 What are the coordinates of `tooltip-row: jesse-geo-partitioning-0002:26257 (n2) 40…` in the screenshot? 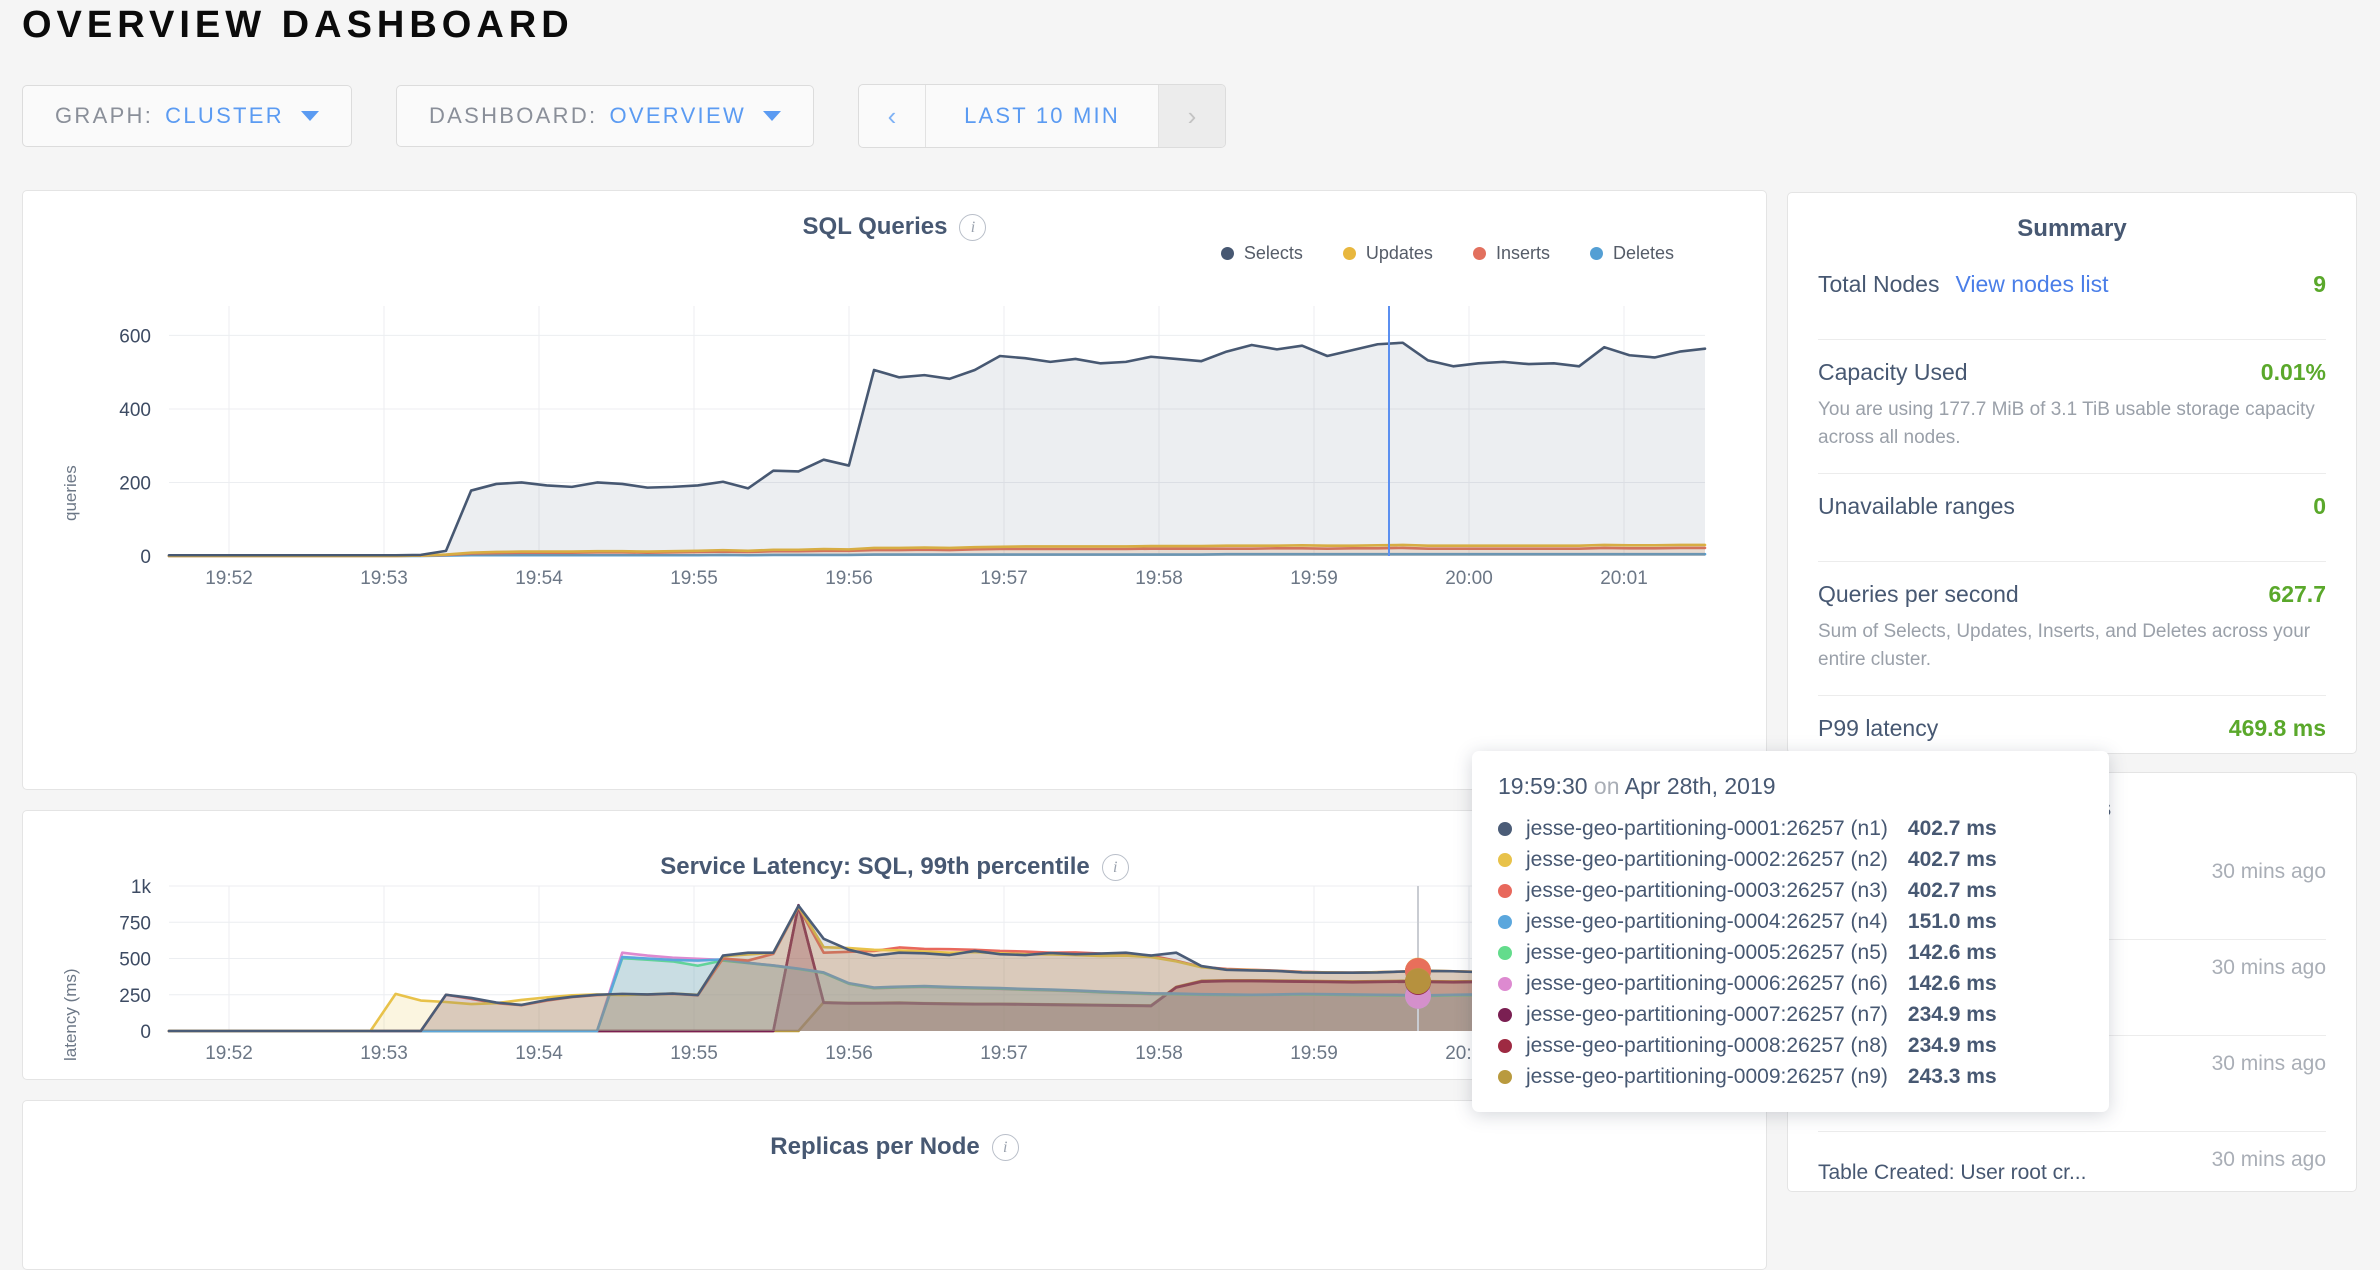 It's located at (1790, 859).